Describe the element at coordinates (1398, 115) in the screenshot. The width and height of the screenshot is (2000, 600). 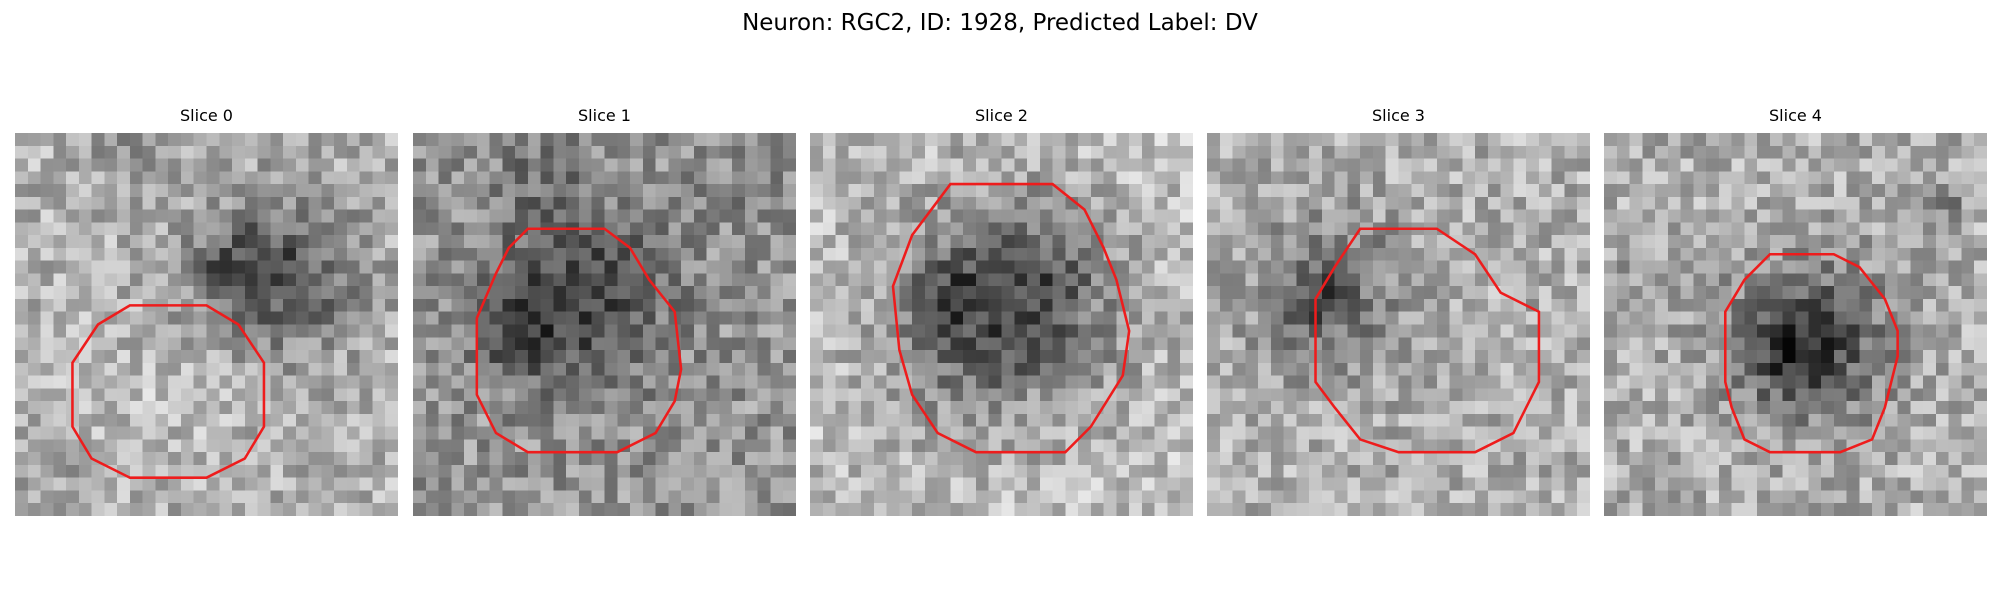
I see `slice-title-3: Slice 3` at that location.